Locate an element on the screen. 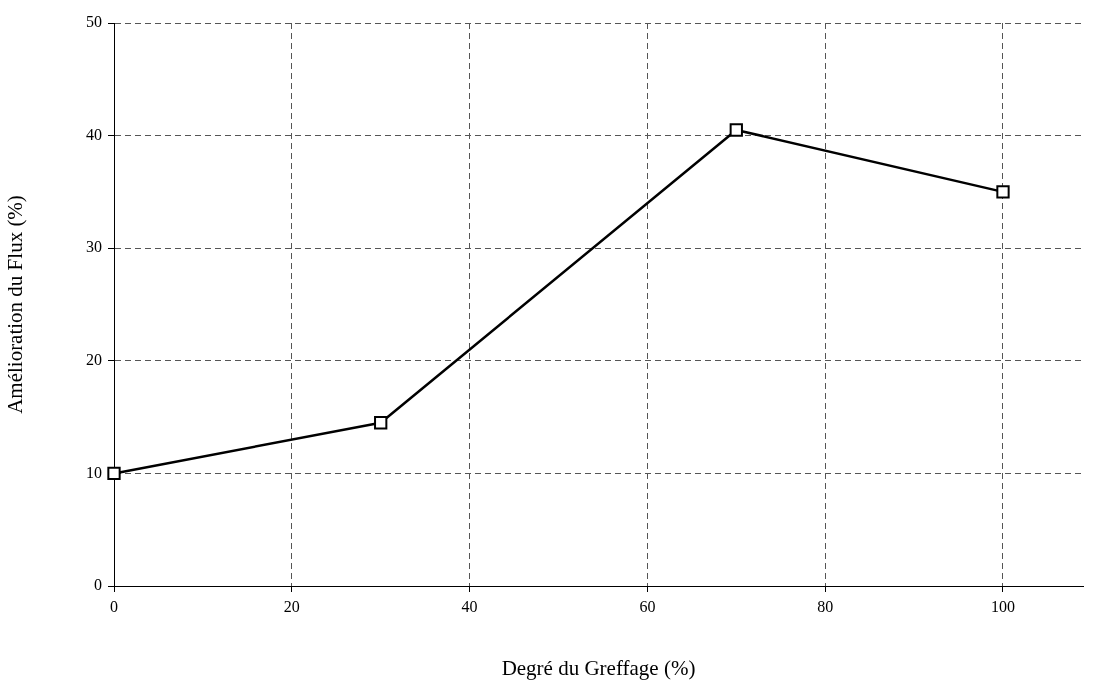 Image resolution: width=1093 pixels, height=686 pixels. x-tick-label: 100 is located at coordinates (1002, 606).